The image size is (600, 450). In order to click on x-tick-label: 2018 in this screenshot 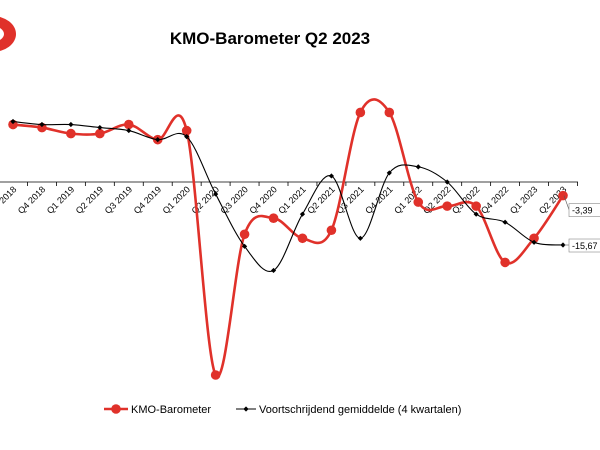, I will do `click(9, 194)`.